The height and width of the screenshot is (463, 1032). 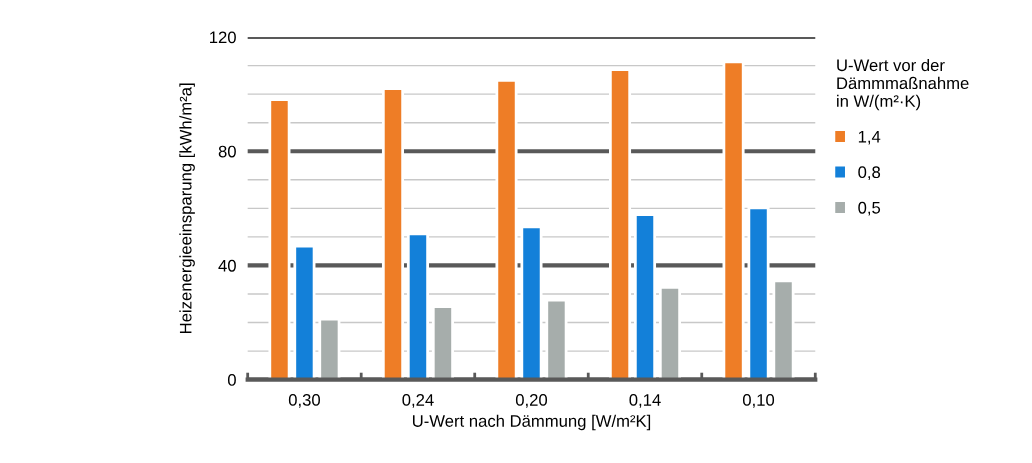 I want to click on y-tick-label: 0, so click(x=231, y=380).